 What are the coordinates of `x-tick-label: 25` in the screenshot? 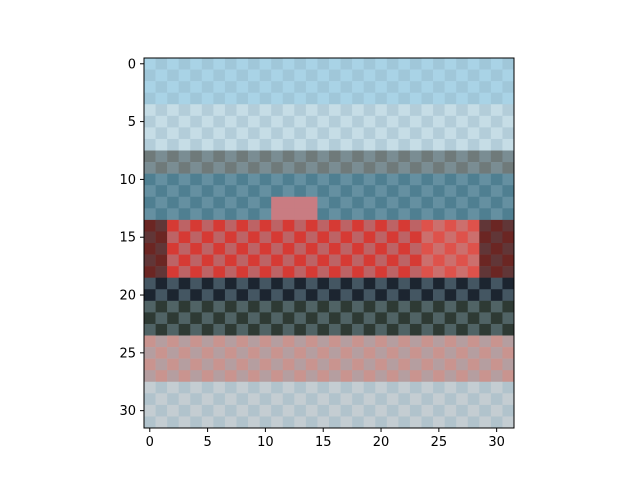 It's located at (439, 442).